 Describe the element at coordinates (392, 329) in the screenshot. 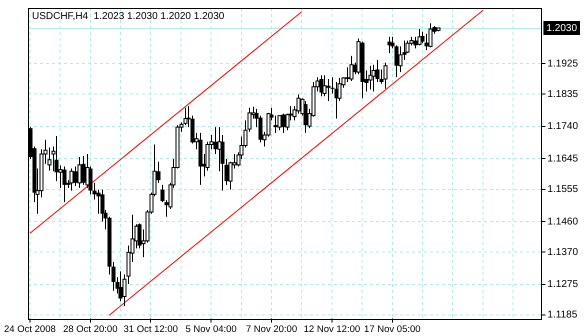

I see `x-tick-label: 17 Nov 05:00` at that location.